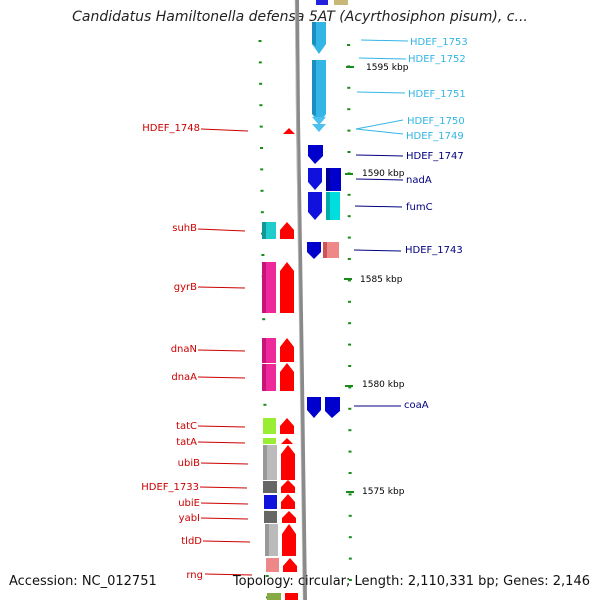 The height and width of the screenshot is (600, 600). I want to click on genome-axis-highlight, so click(299, 300).